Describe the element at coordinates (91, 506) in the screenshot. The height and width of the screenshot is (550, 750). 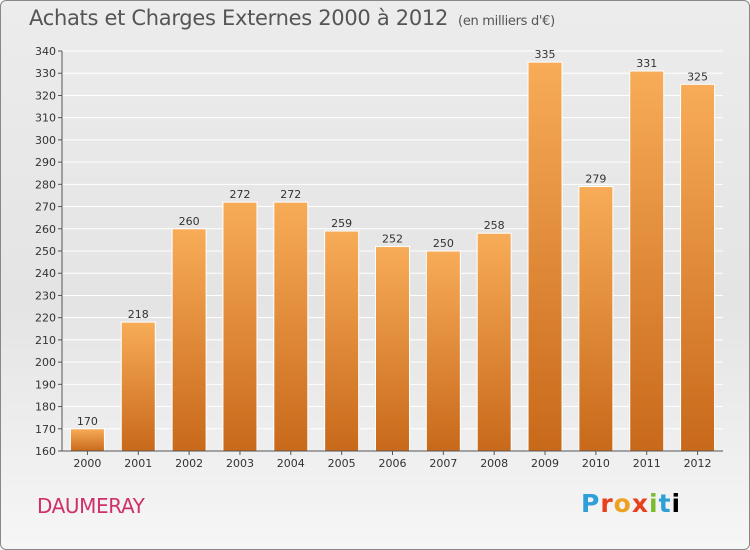
I see `location-label: DAUMERAY` at that location.